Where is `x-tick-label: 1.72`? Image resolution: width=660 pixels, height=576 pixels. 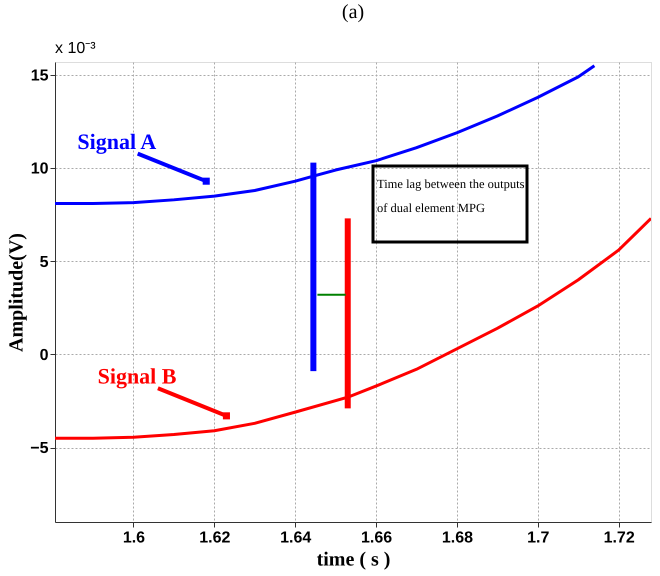
x-tick-label: 1.72 is located at coordinates (619, 538).